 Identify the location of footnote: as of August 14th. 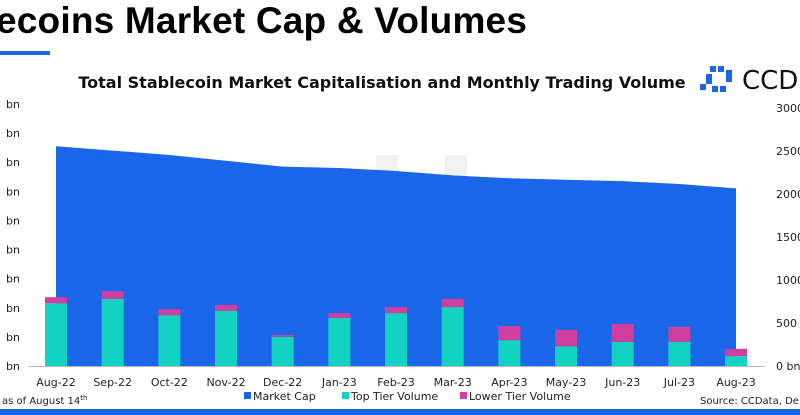
(44, 400).